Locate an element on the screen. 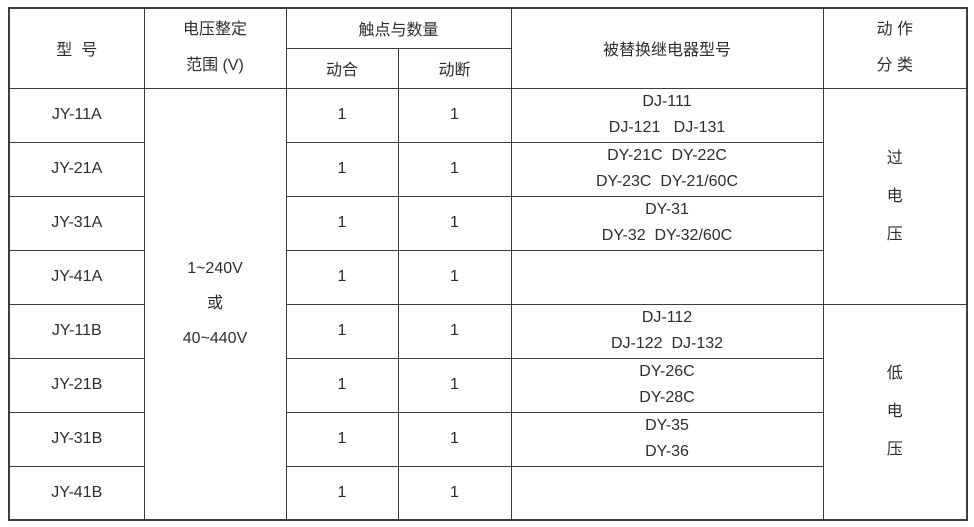 This screenshot has height=527, width=974. header-replaced-models: 被替换继电器型号 is located at coordinates (667, 48).